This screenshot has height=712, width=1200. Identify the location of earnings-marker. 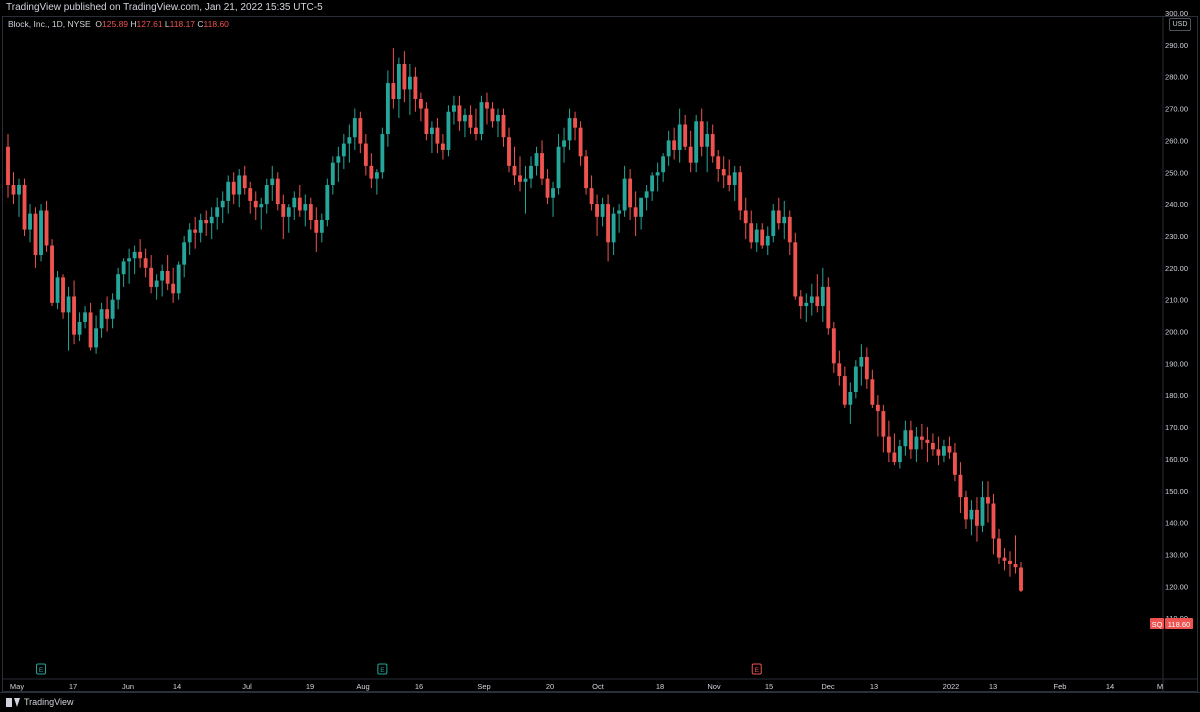
(756, 669).